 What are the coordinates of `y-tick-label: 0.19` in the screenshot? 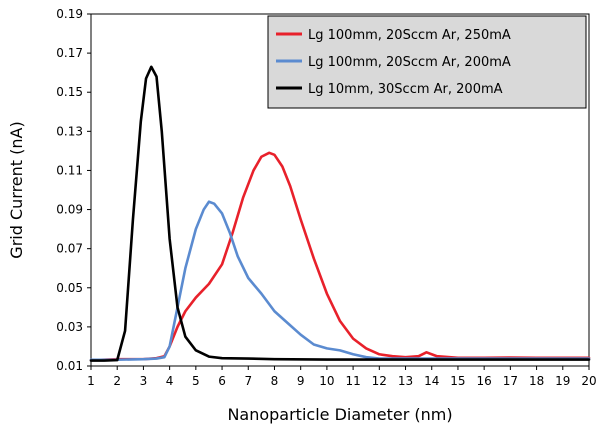 It's located at (69, 14).